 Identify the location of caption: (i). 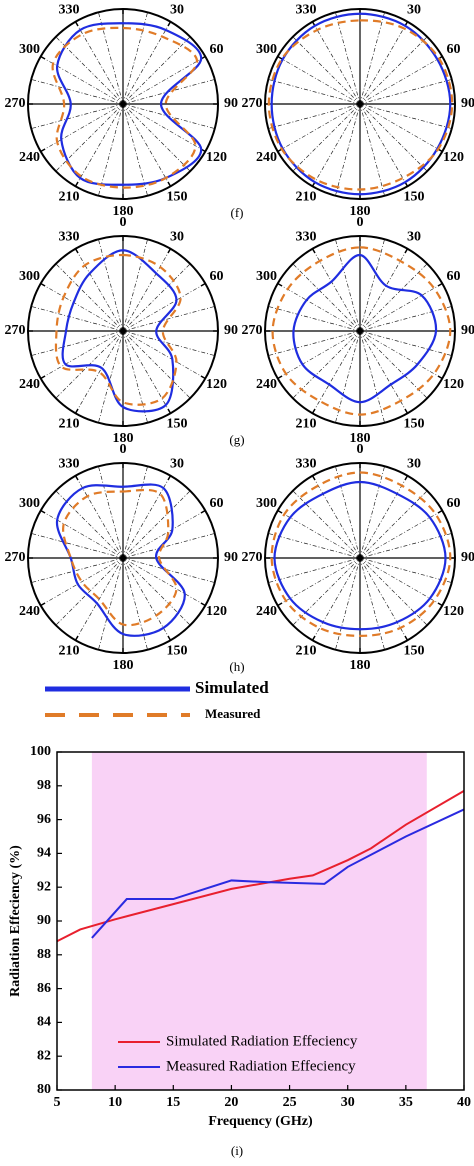
(237, 1150).